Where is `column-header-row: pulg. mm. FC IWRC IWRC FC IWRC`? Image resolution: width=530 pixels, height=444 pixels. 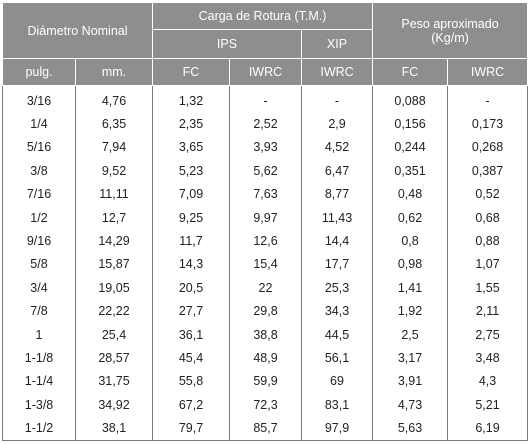
column-header-row: pulg. mm. FC IWRC IWRC FC IWRC is located at coordinates (265, 72).